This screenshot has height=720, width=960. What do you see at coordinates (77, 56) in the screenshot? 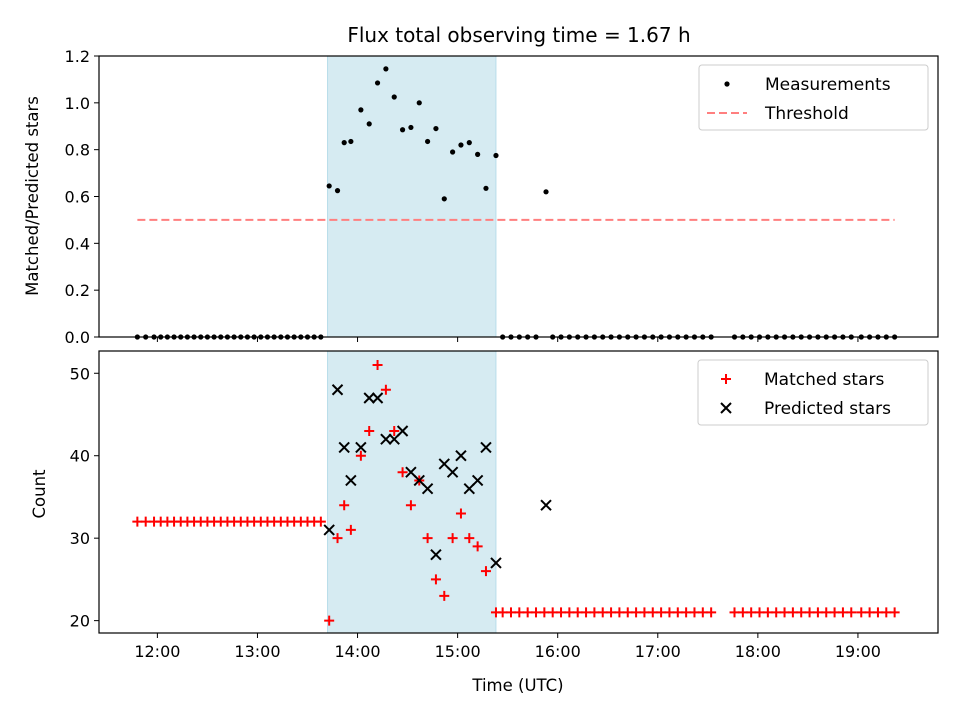
I see `y-tick-label: 1.2` at bounding box center [77, 56].